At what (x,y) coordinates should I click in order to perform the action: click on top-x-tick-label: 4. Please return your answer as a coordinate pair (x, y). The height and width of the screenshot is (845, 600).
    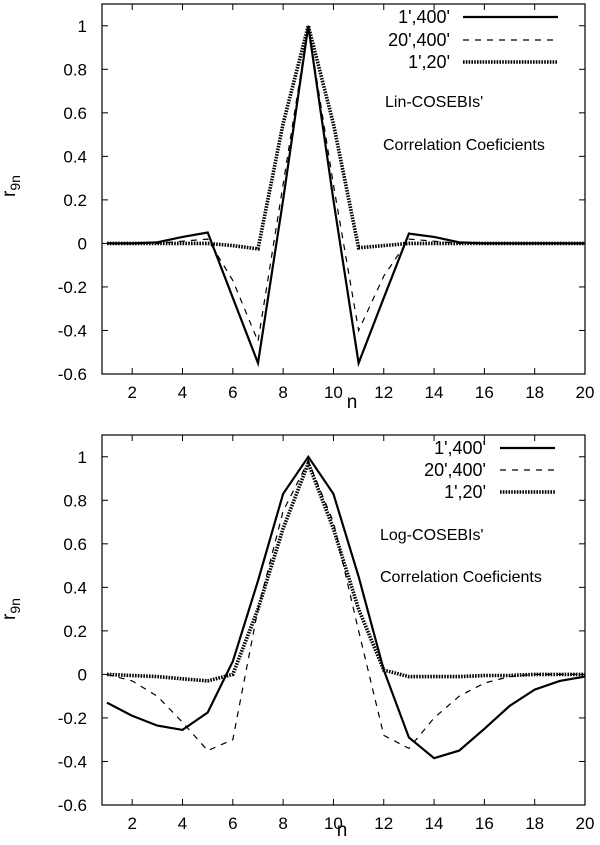
    Looking at the image, I should click on (182, 392).